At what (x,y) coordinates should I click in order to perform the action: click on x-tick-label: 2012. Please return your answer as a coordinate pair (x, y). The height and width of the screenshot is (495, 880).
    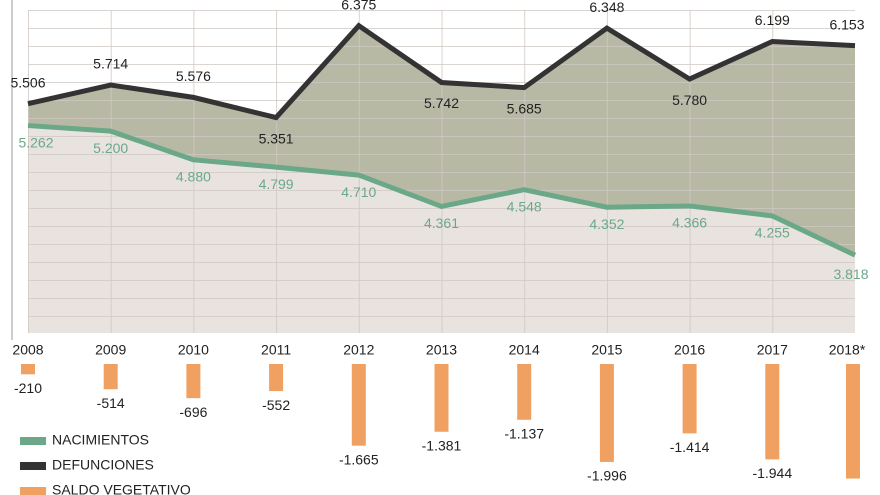
    Looking at the image, I should click on (358, 350).